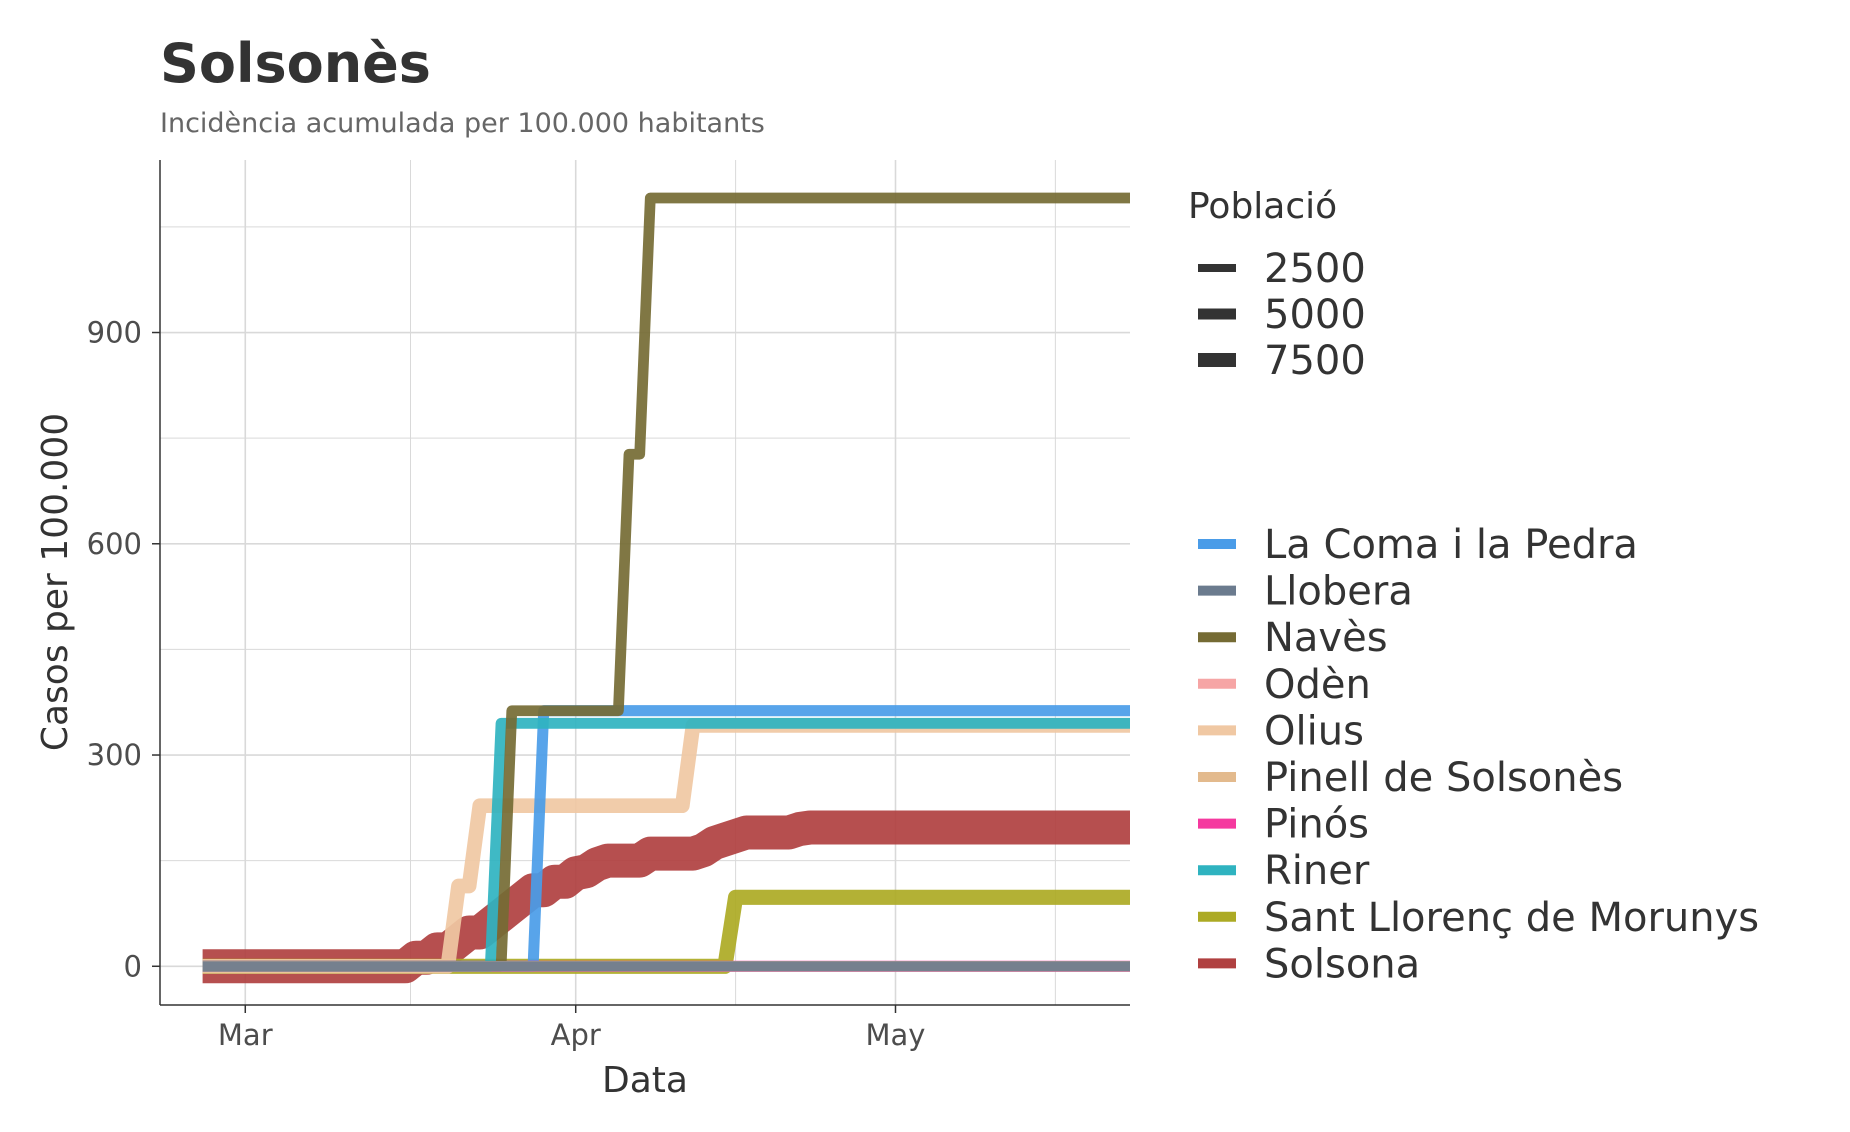  I want to click on x-tick-label: Mar, so click(245, 1035).